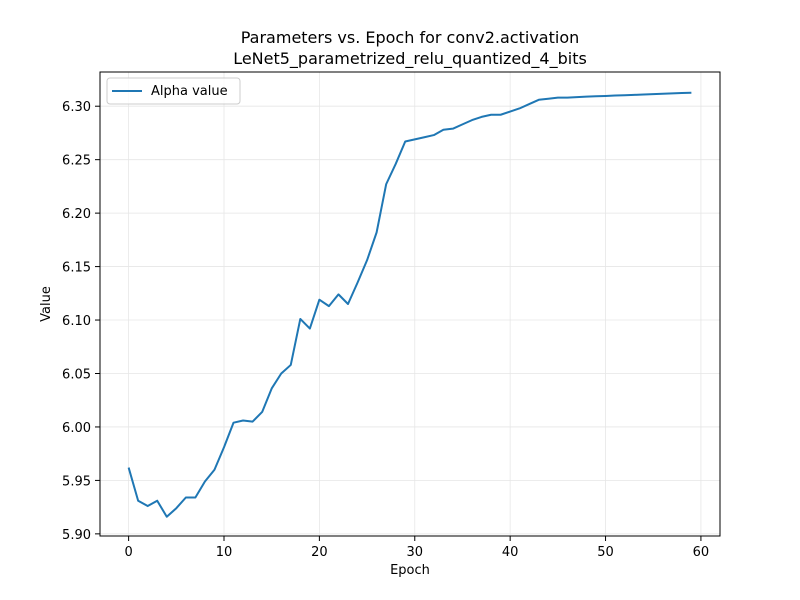 Image resolution: width=800 pixels, height=600 pixels. Describe the element at coordinates (46, 304) in the screenshot. I see `y-axis-label: Value` at that location.